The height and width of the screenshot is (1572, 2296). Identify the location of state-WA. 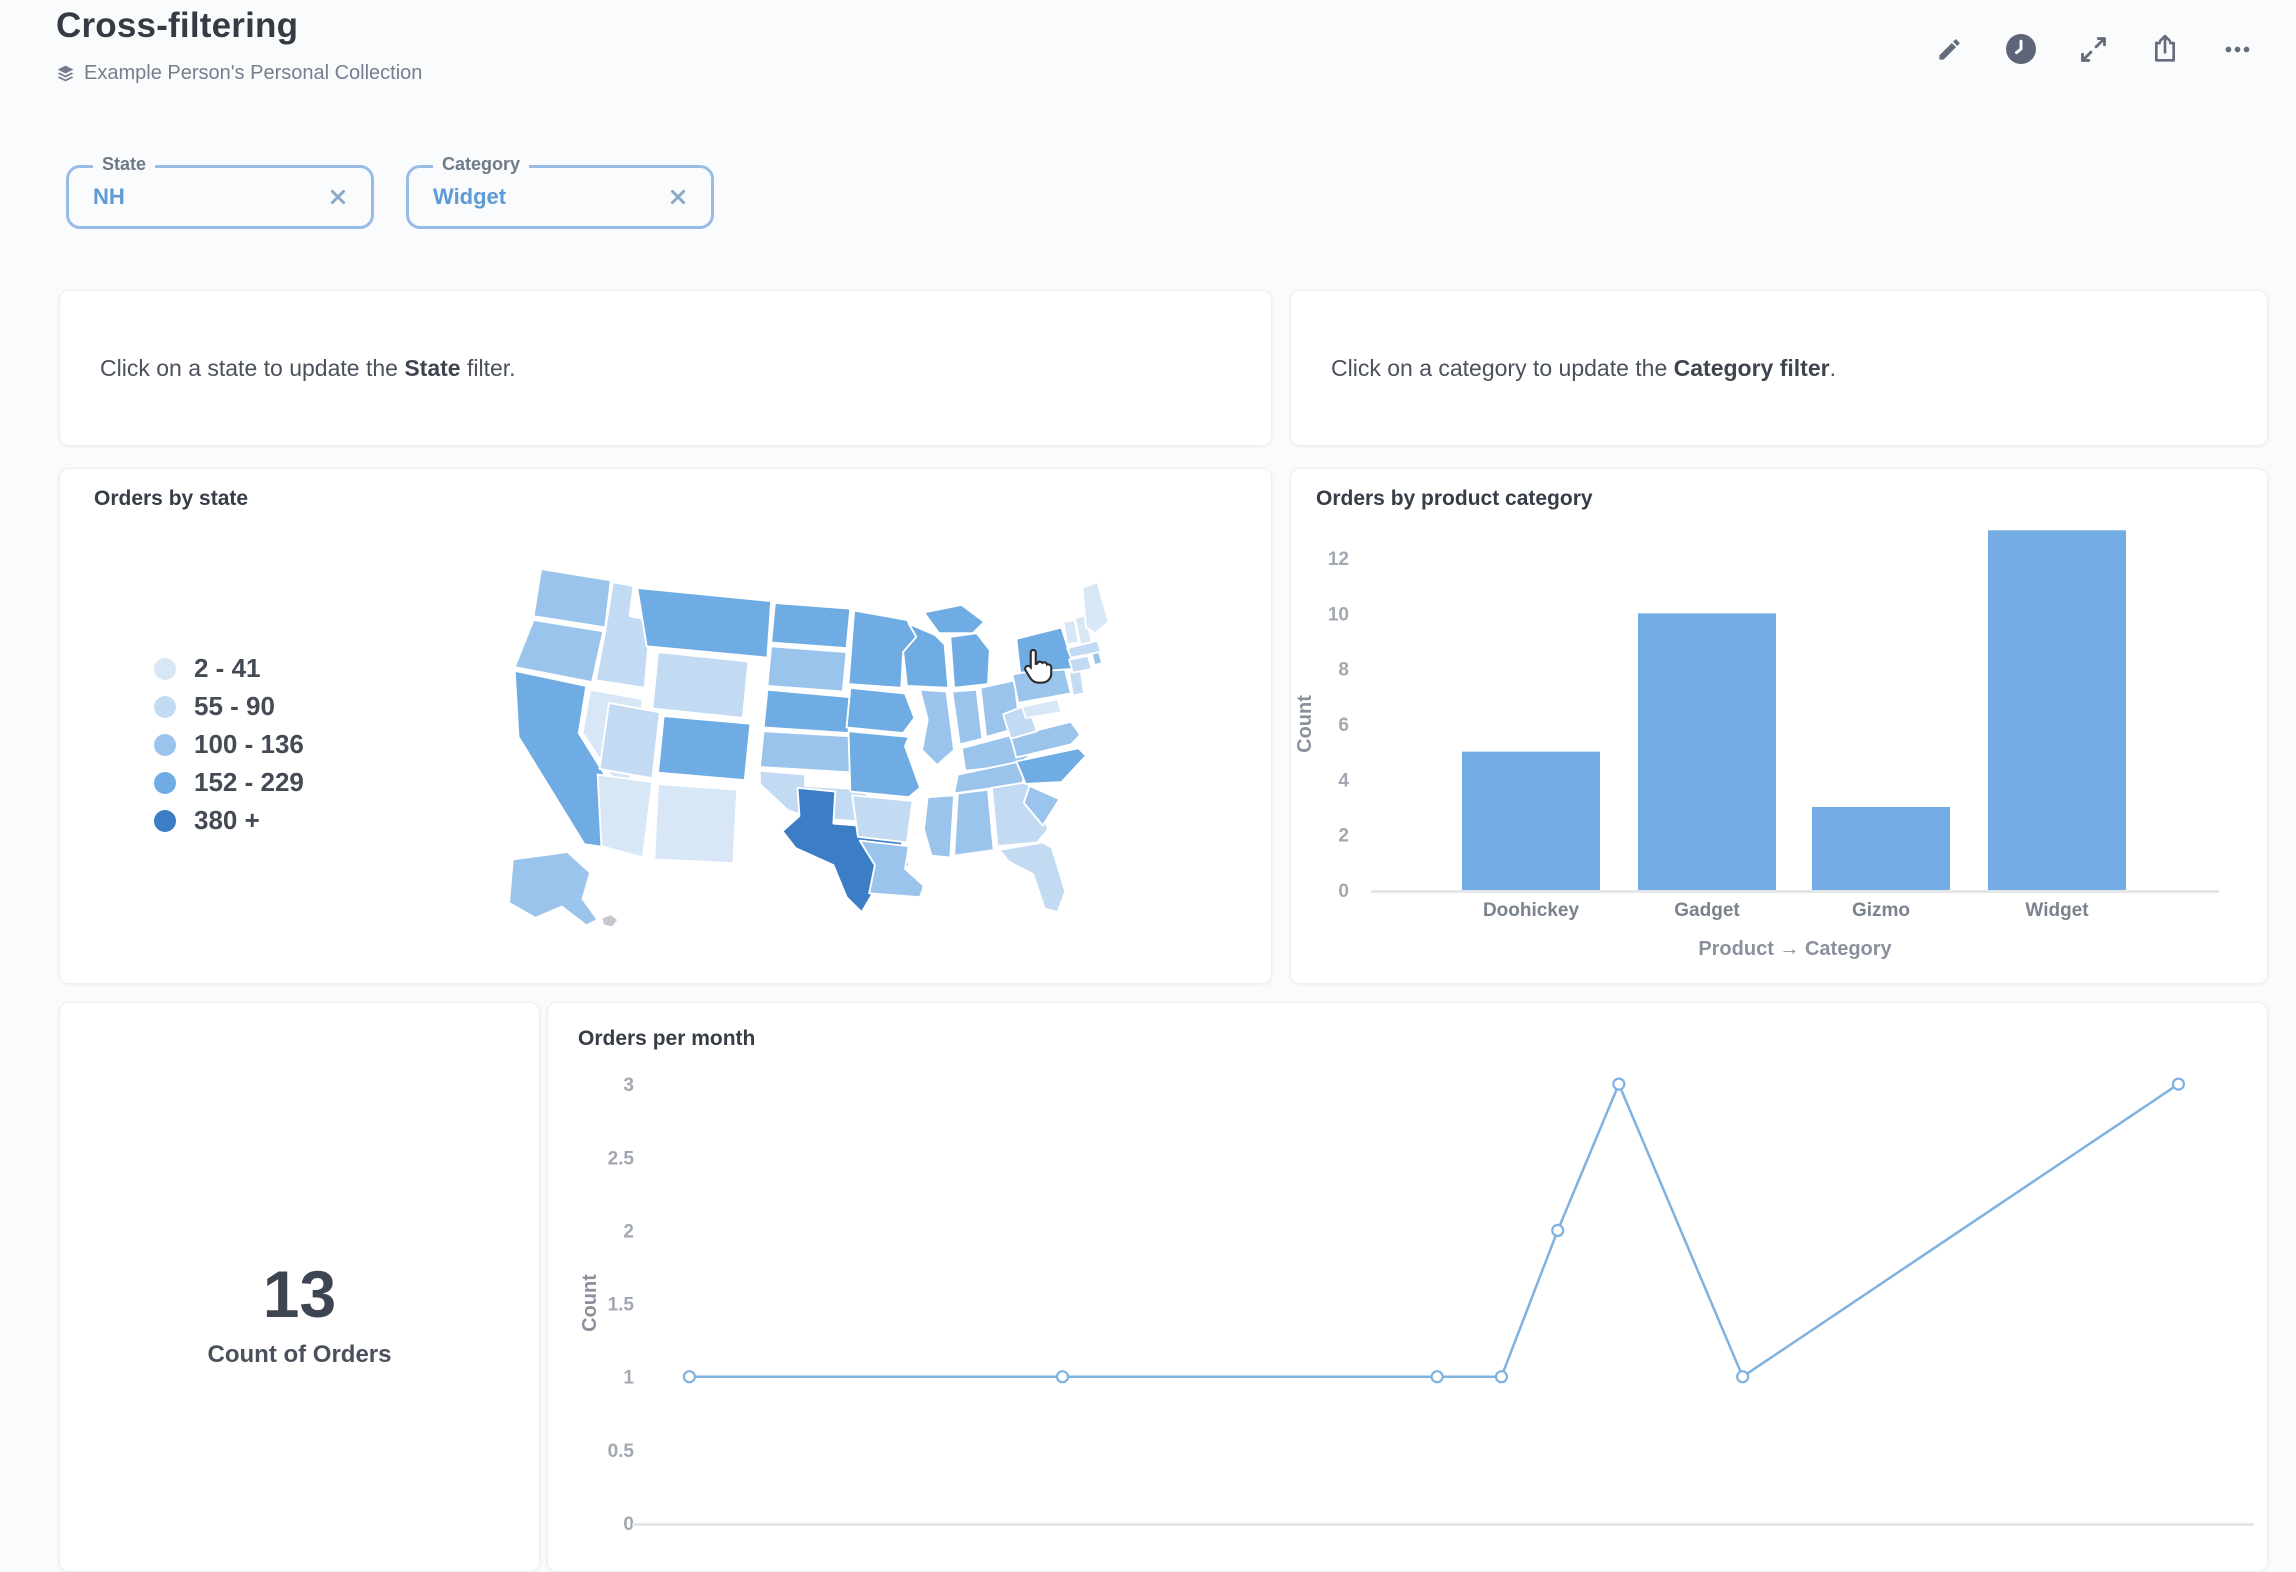
(572, 598).